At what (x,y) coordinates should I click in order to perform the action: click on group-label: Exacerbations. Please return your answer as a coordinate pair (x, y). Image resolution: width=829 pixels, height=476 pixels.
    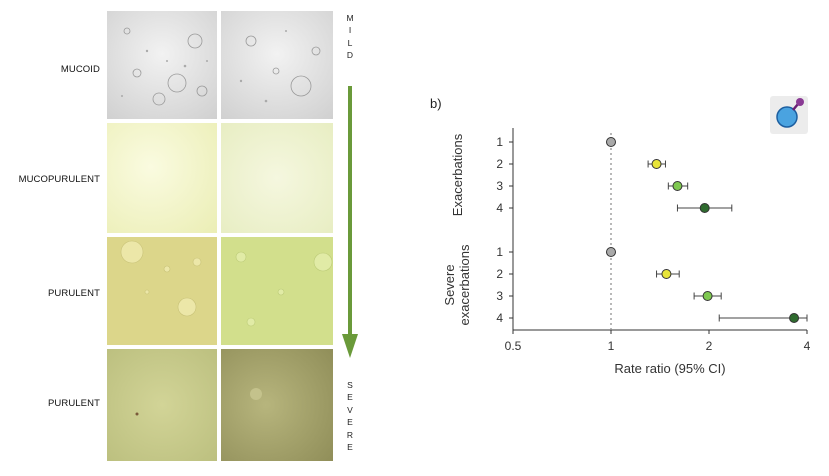
    Looking at the image, I should click on (457, 174).